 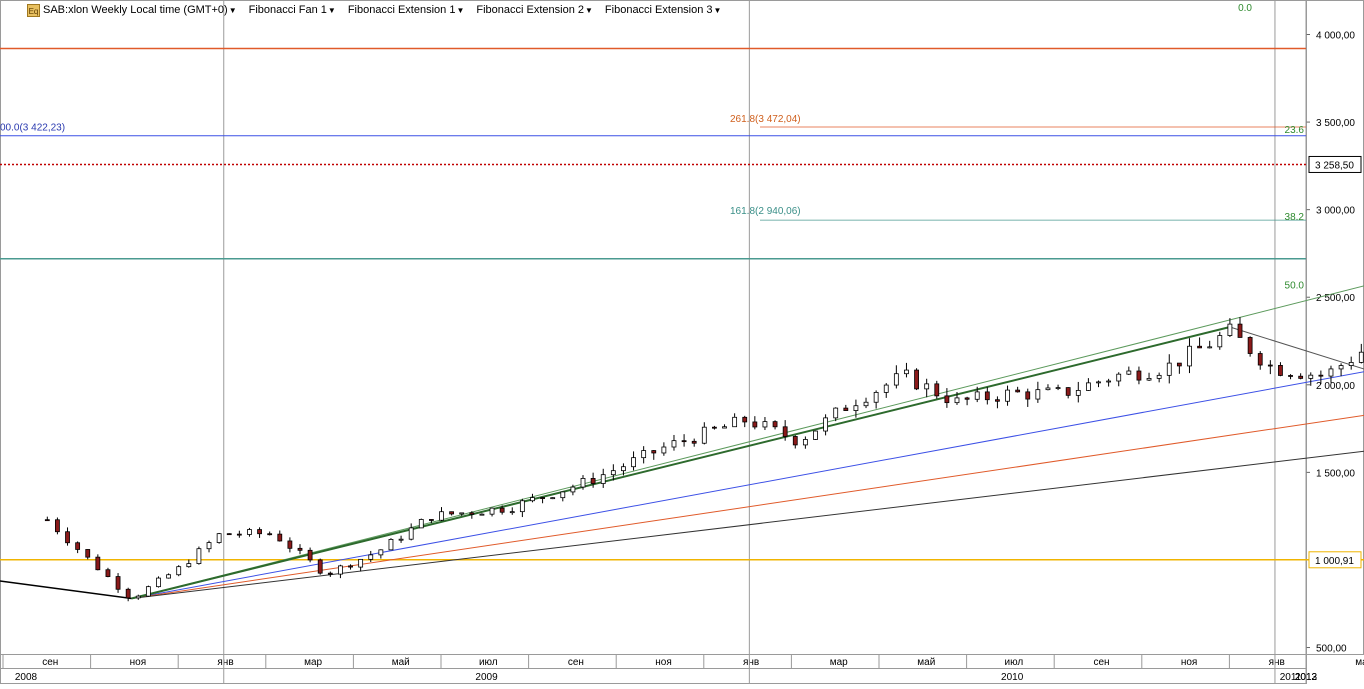 What do you see at coordinates (1334, 561) in the screenshot?
I see `gold-level-label: 1 000,91` at bounding box center [1334, 561].